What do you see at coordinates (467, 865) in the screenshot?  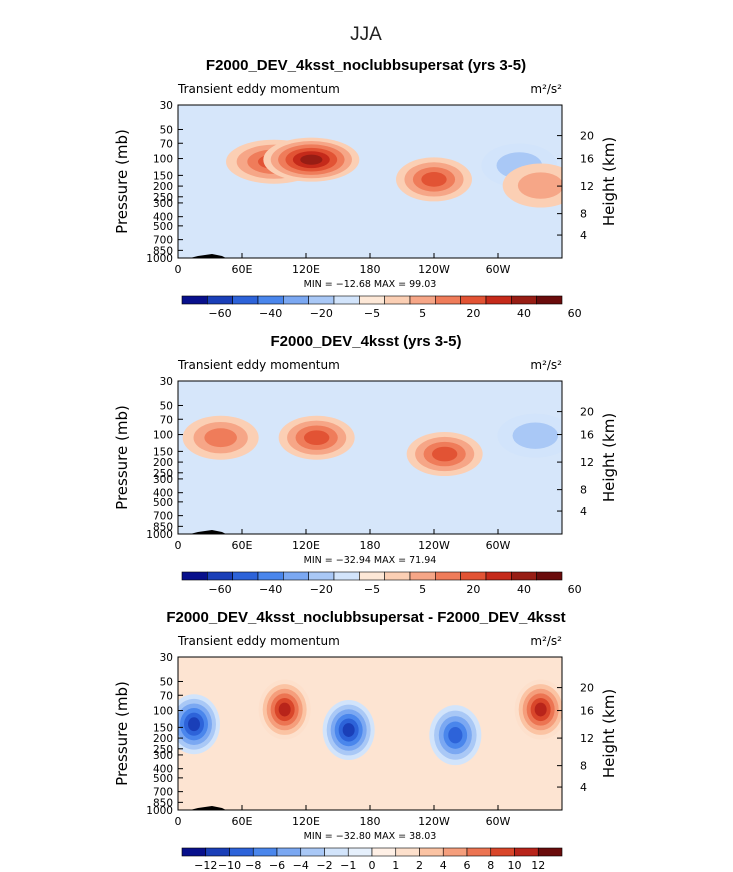 I see `colorbar-label: 6` at bounding box center [467, 865].